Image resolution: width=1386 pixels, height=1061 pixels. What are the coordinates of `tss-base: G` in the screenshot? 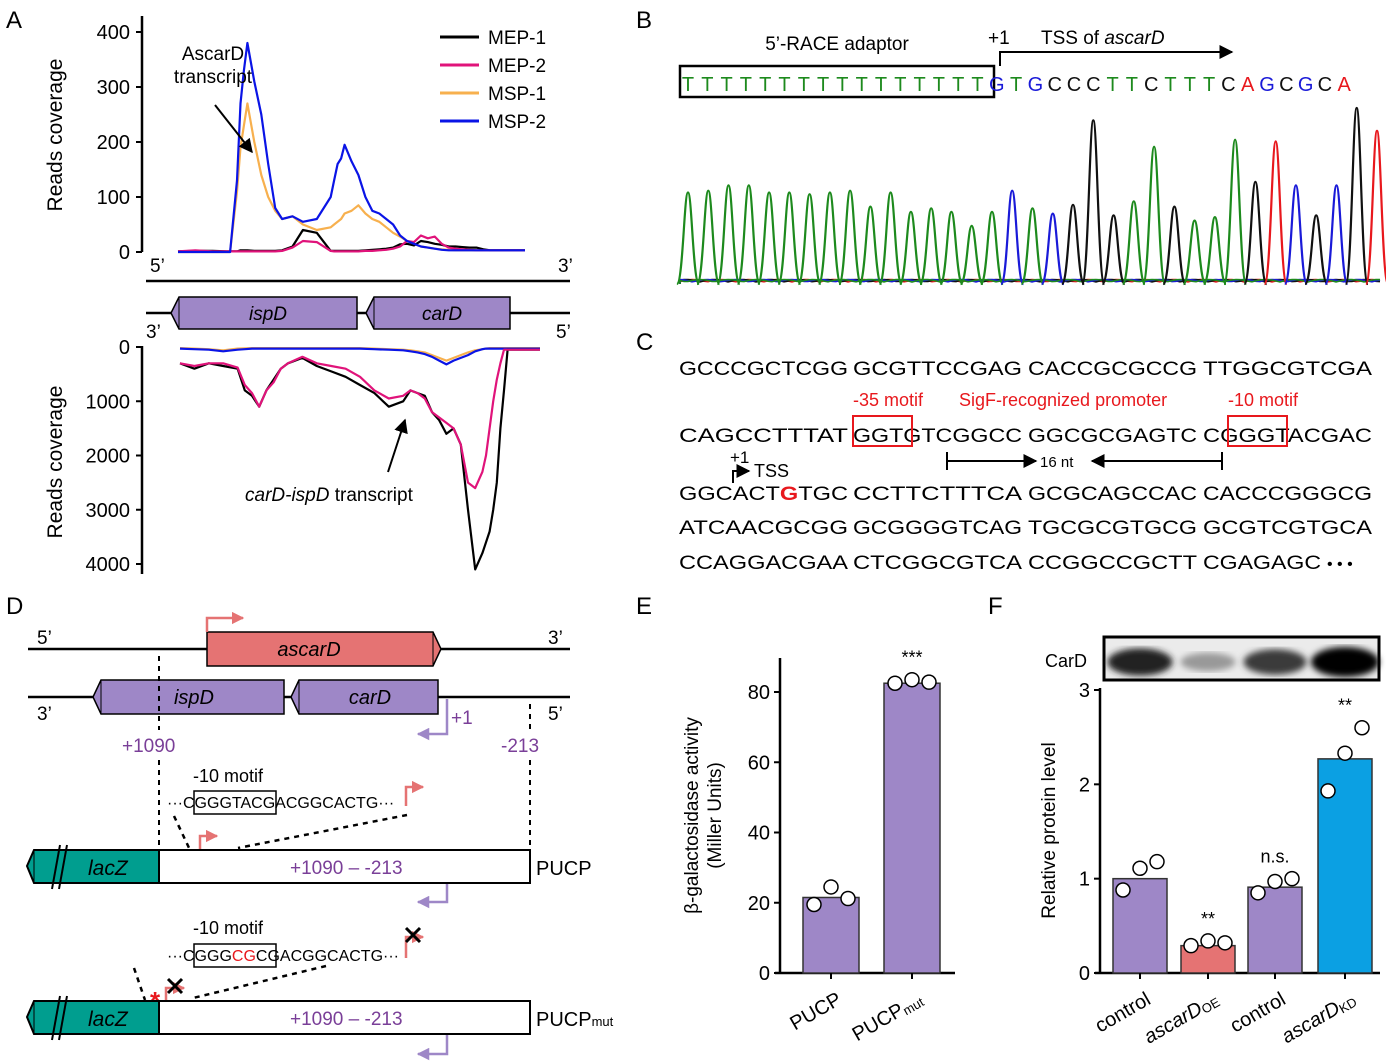 It's located at (789, 494).